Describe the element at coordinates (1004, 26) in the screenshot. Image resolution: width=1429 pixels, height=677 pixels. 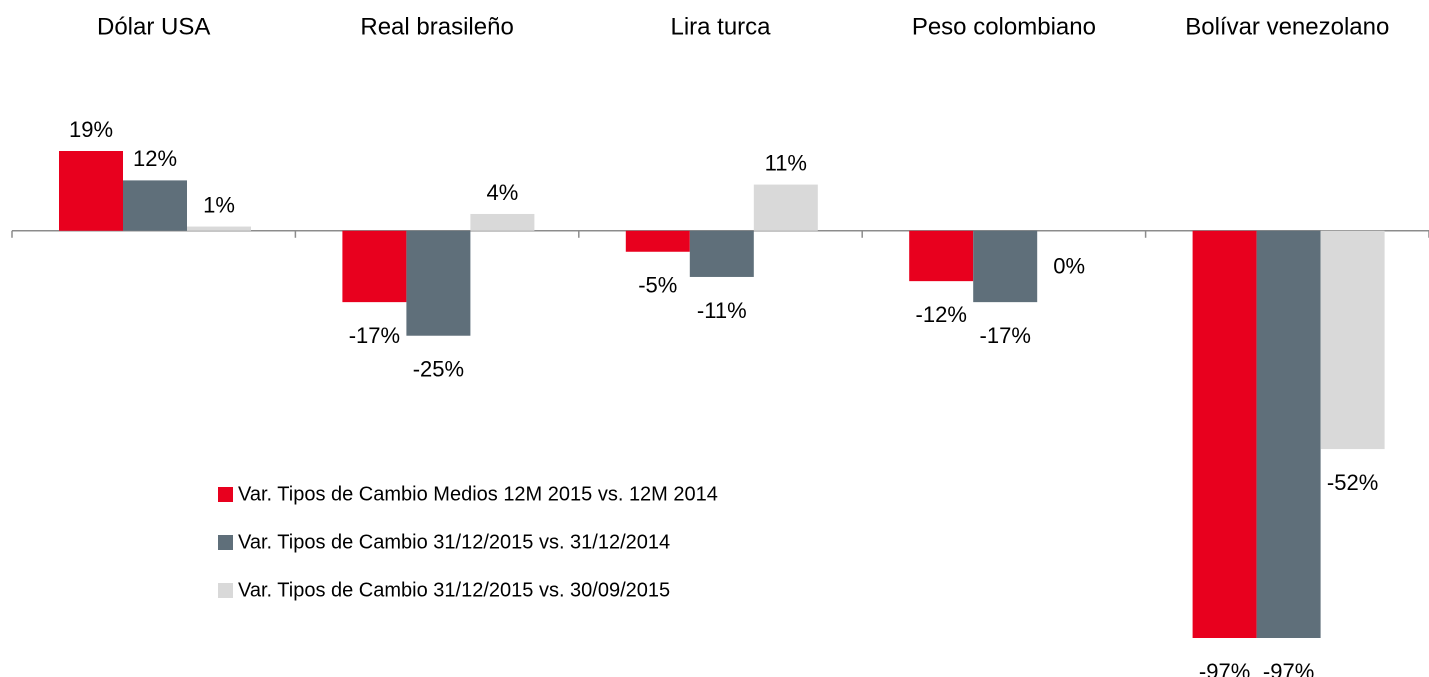
I see `category-label: Peso colombiano` at that location.